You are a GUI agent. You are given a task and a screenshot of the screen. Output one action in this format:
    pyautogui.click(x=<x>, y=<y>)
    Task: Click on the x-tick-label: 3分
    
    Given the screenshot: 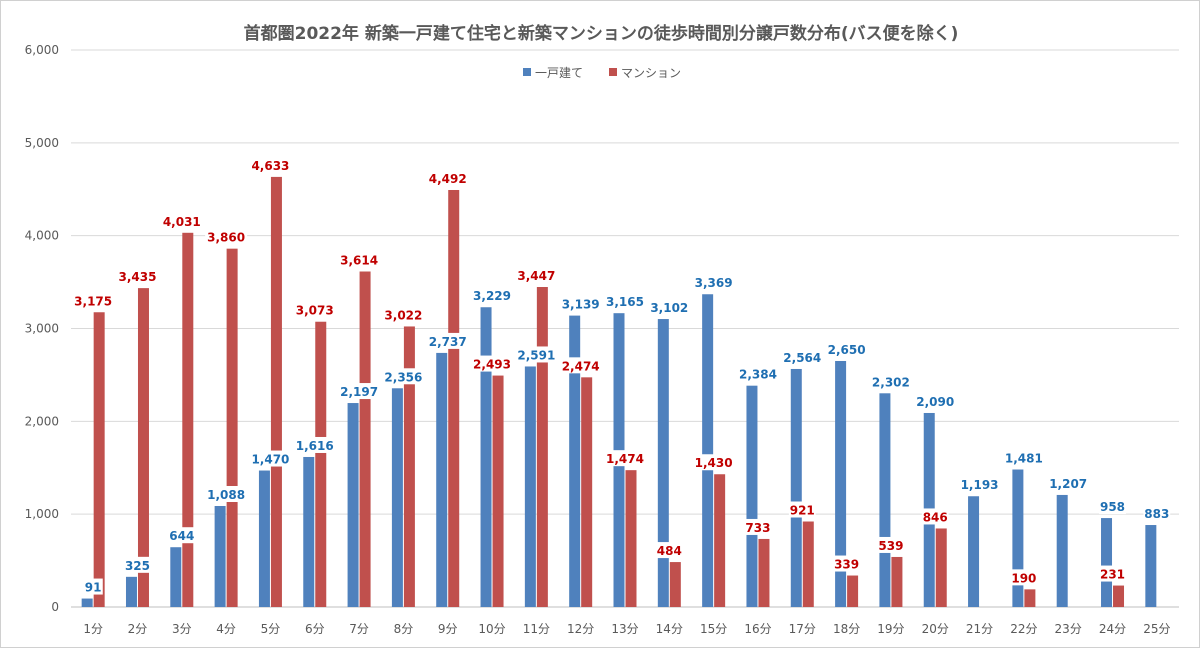 What is the action you would take?
    pyautogui.click(x=182, y=629)
    